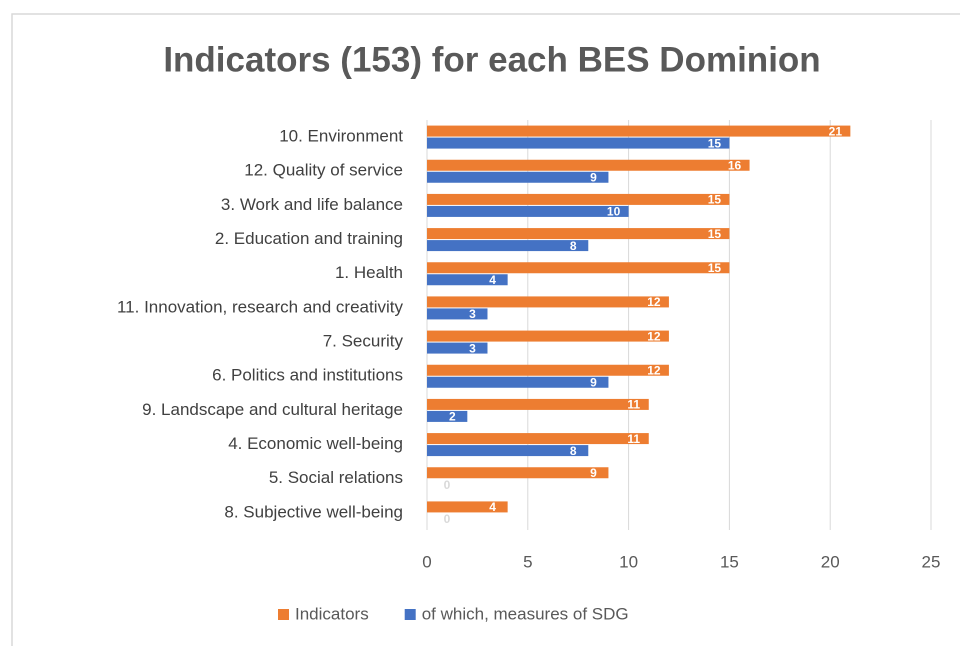 The image size is (960, 646). Describe the element at coordinates (363, 341) in the screenshot. I see `y-tick-label: 7. Security` at that location.